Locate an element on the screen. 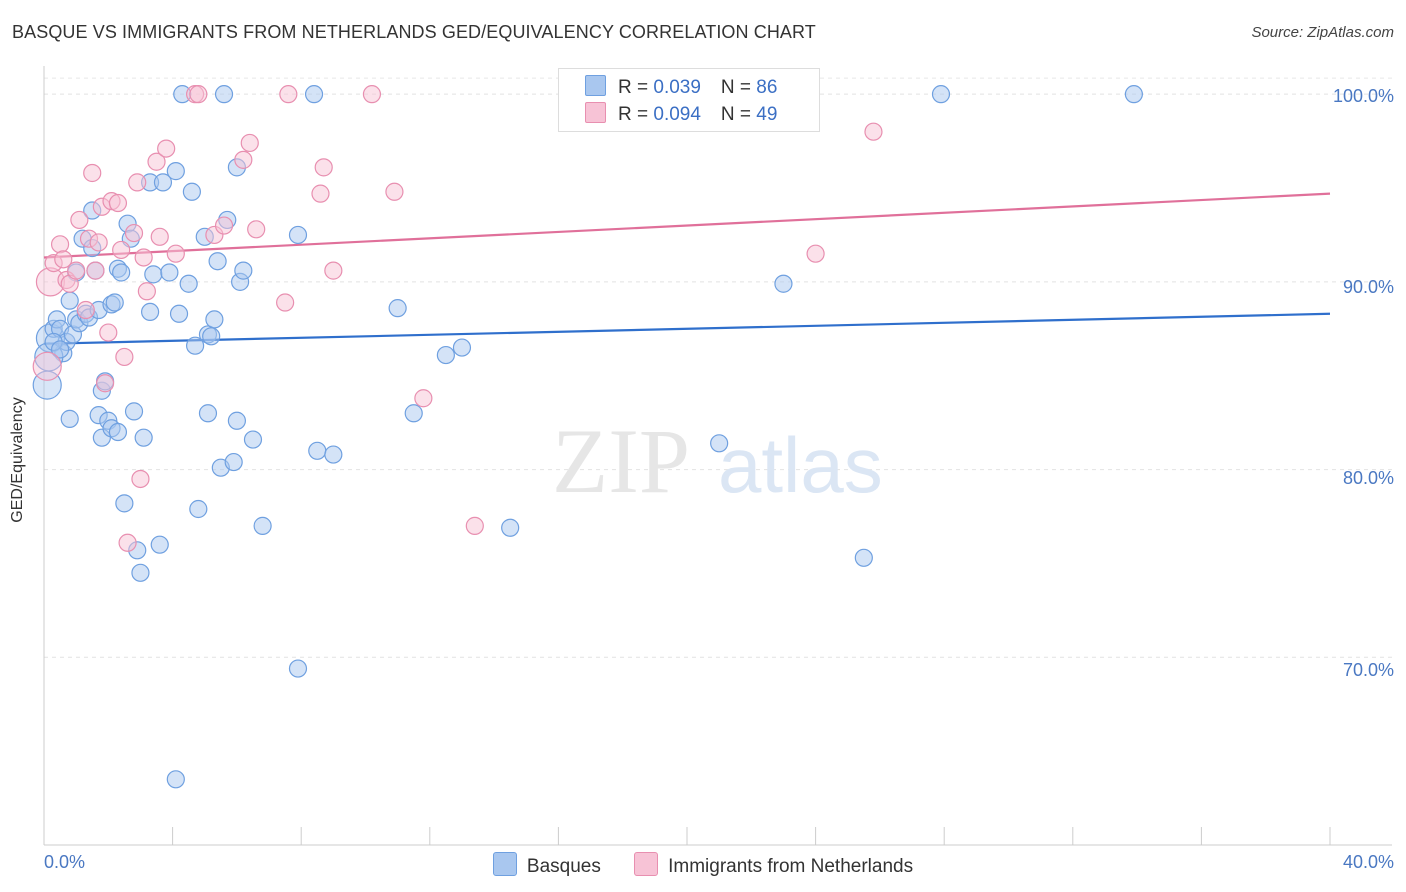 The width and height of the screenshot is (1406, 892). legend-item-basques: Basques is located at coordinates (546, 865).